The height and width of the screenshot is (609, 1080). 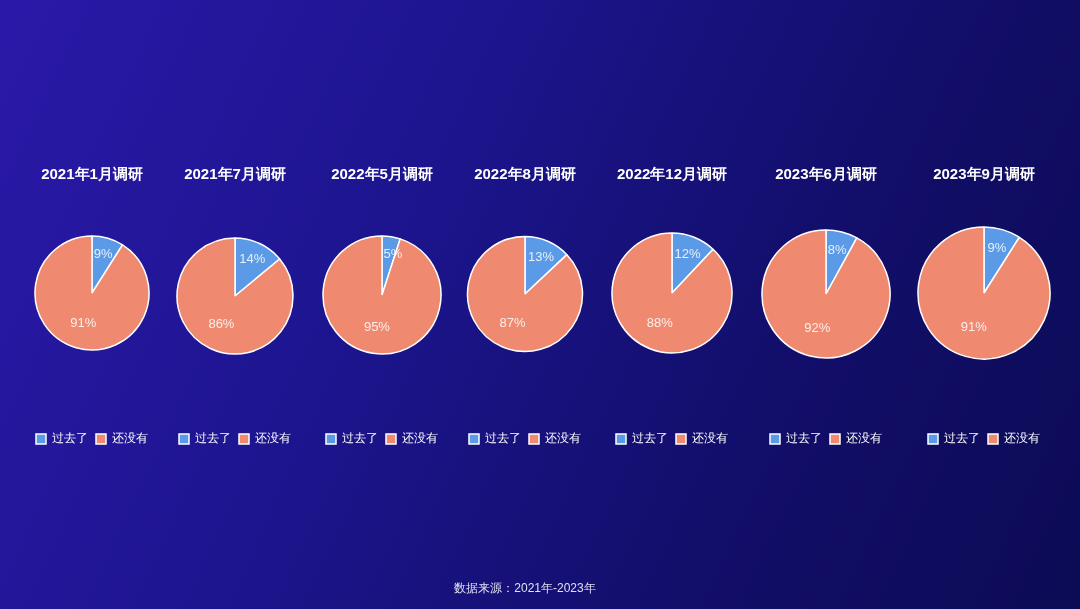 I want to click on data-label: 95%, so click(x=376, y=326).